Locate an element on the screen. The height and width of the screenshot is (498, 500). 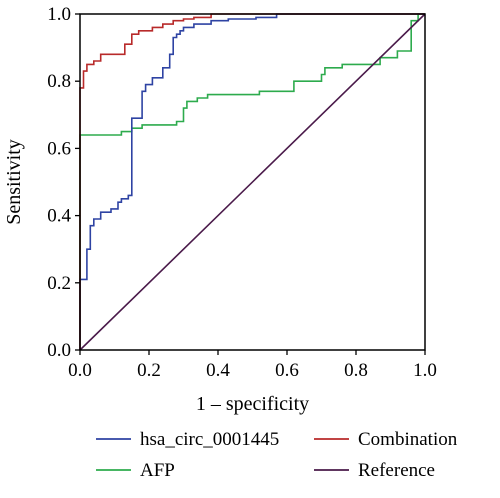
y-tick-label: 0.0 is located at coordinates (59, 350).